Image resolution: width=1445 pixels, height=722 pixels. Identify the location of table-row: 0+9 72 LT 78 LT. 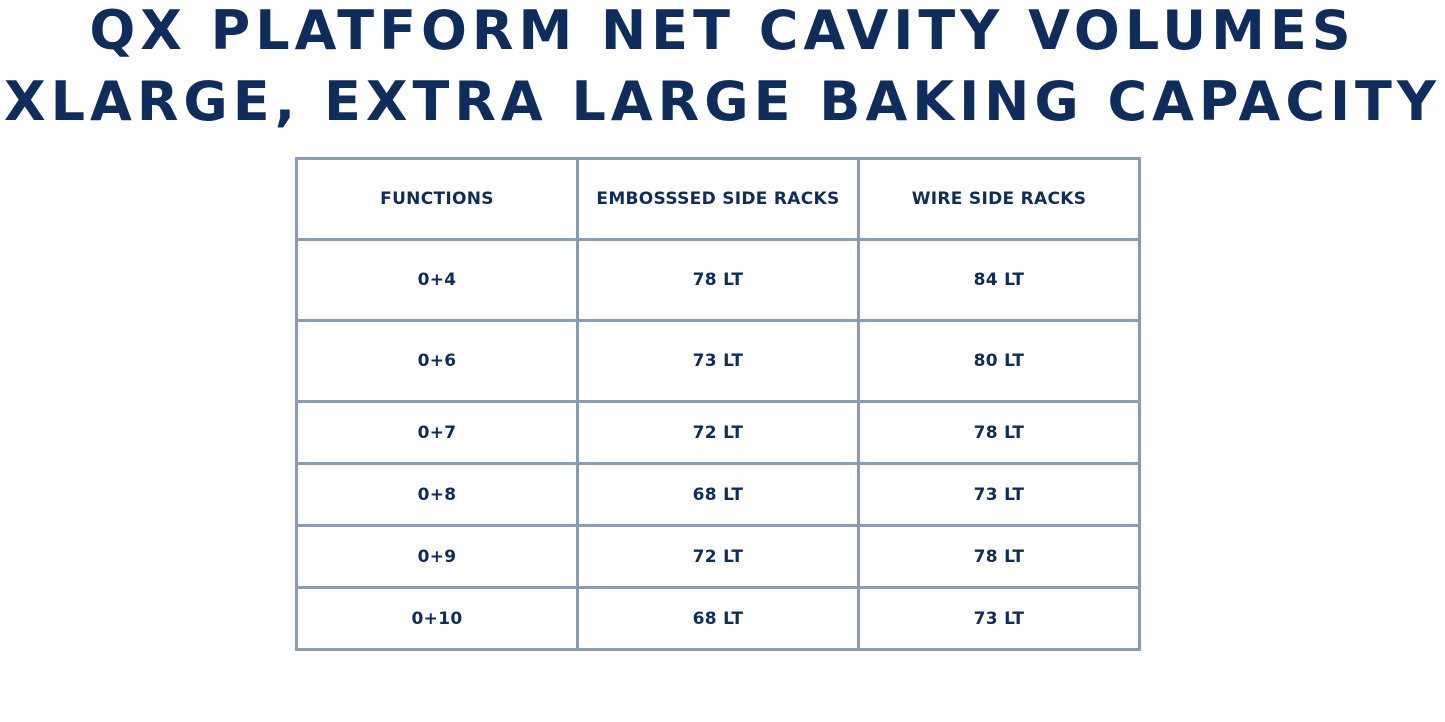
(718, 556).